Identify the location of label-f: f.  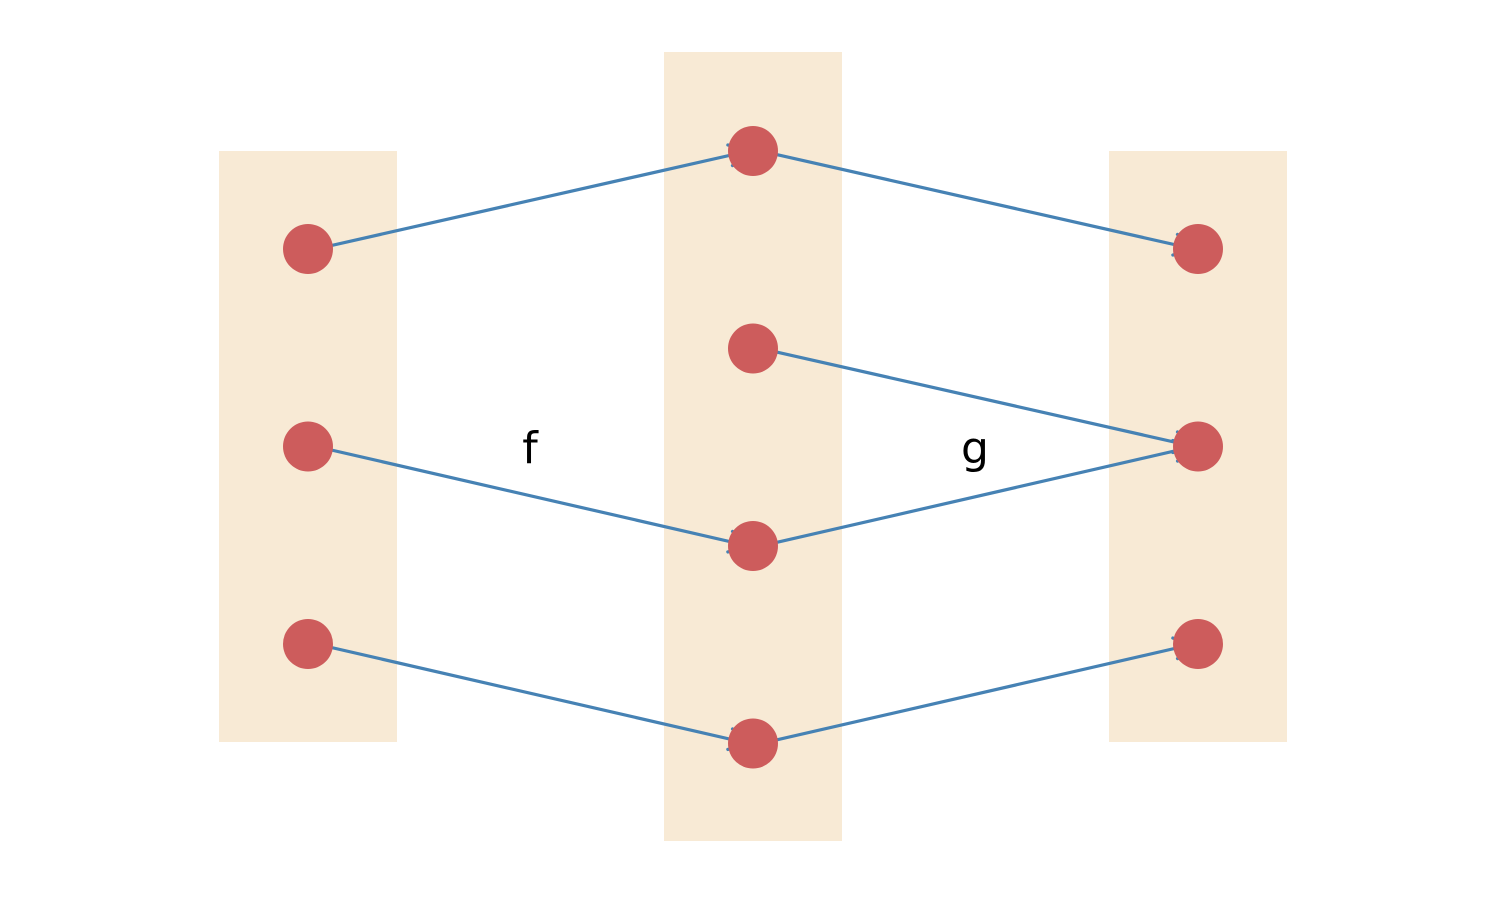
(530, 448).